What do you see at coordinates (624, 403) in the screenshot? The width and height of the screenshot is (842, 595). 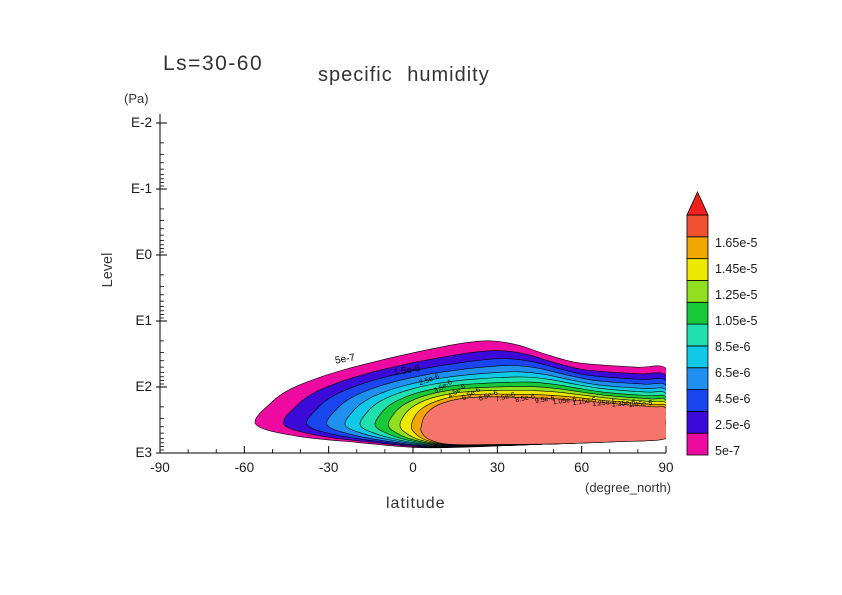 I see `contour-line-label: 1.35e-5` at bounding box center [624, 403].